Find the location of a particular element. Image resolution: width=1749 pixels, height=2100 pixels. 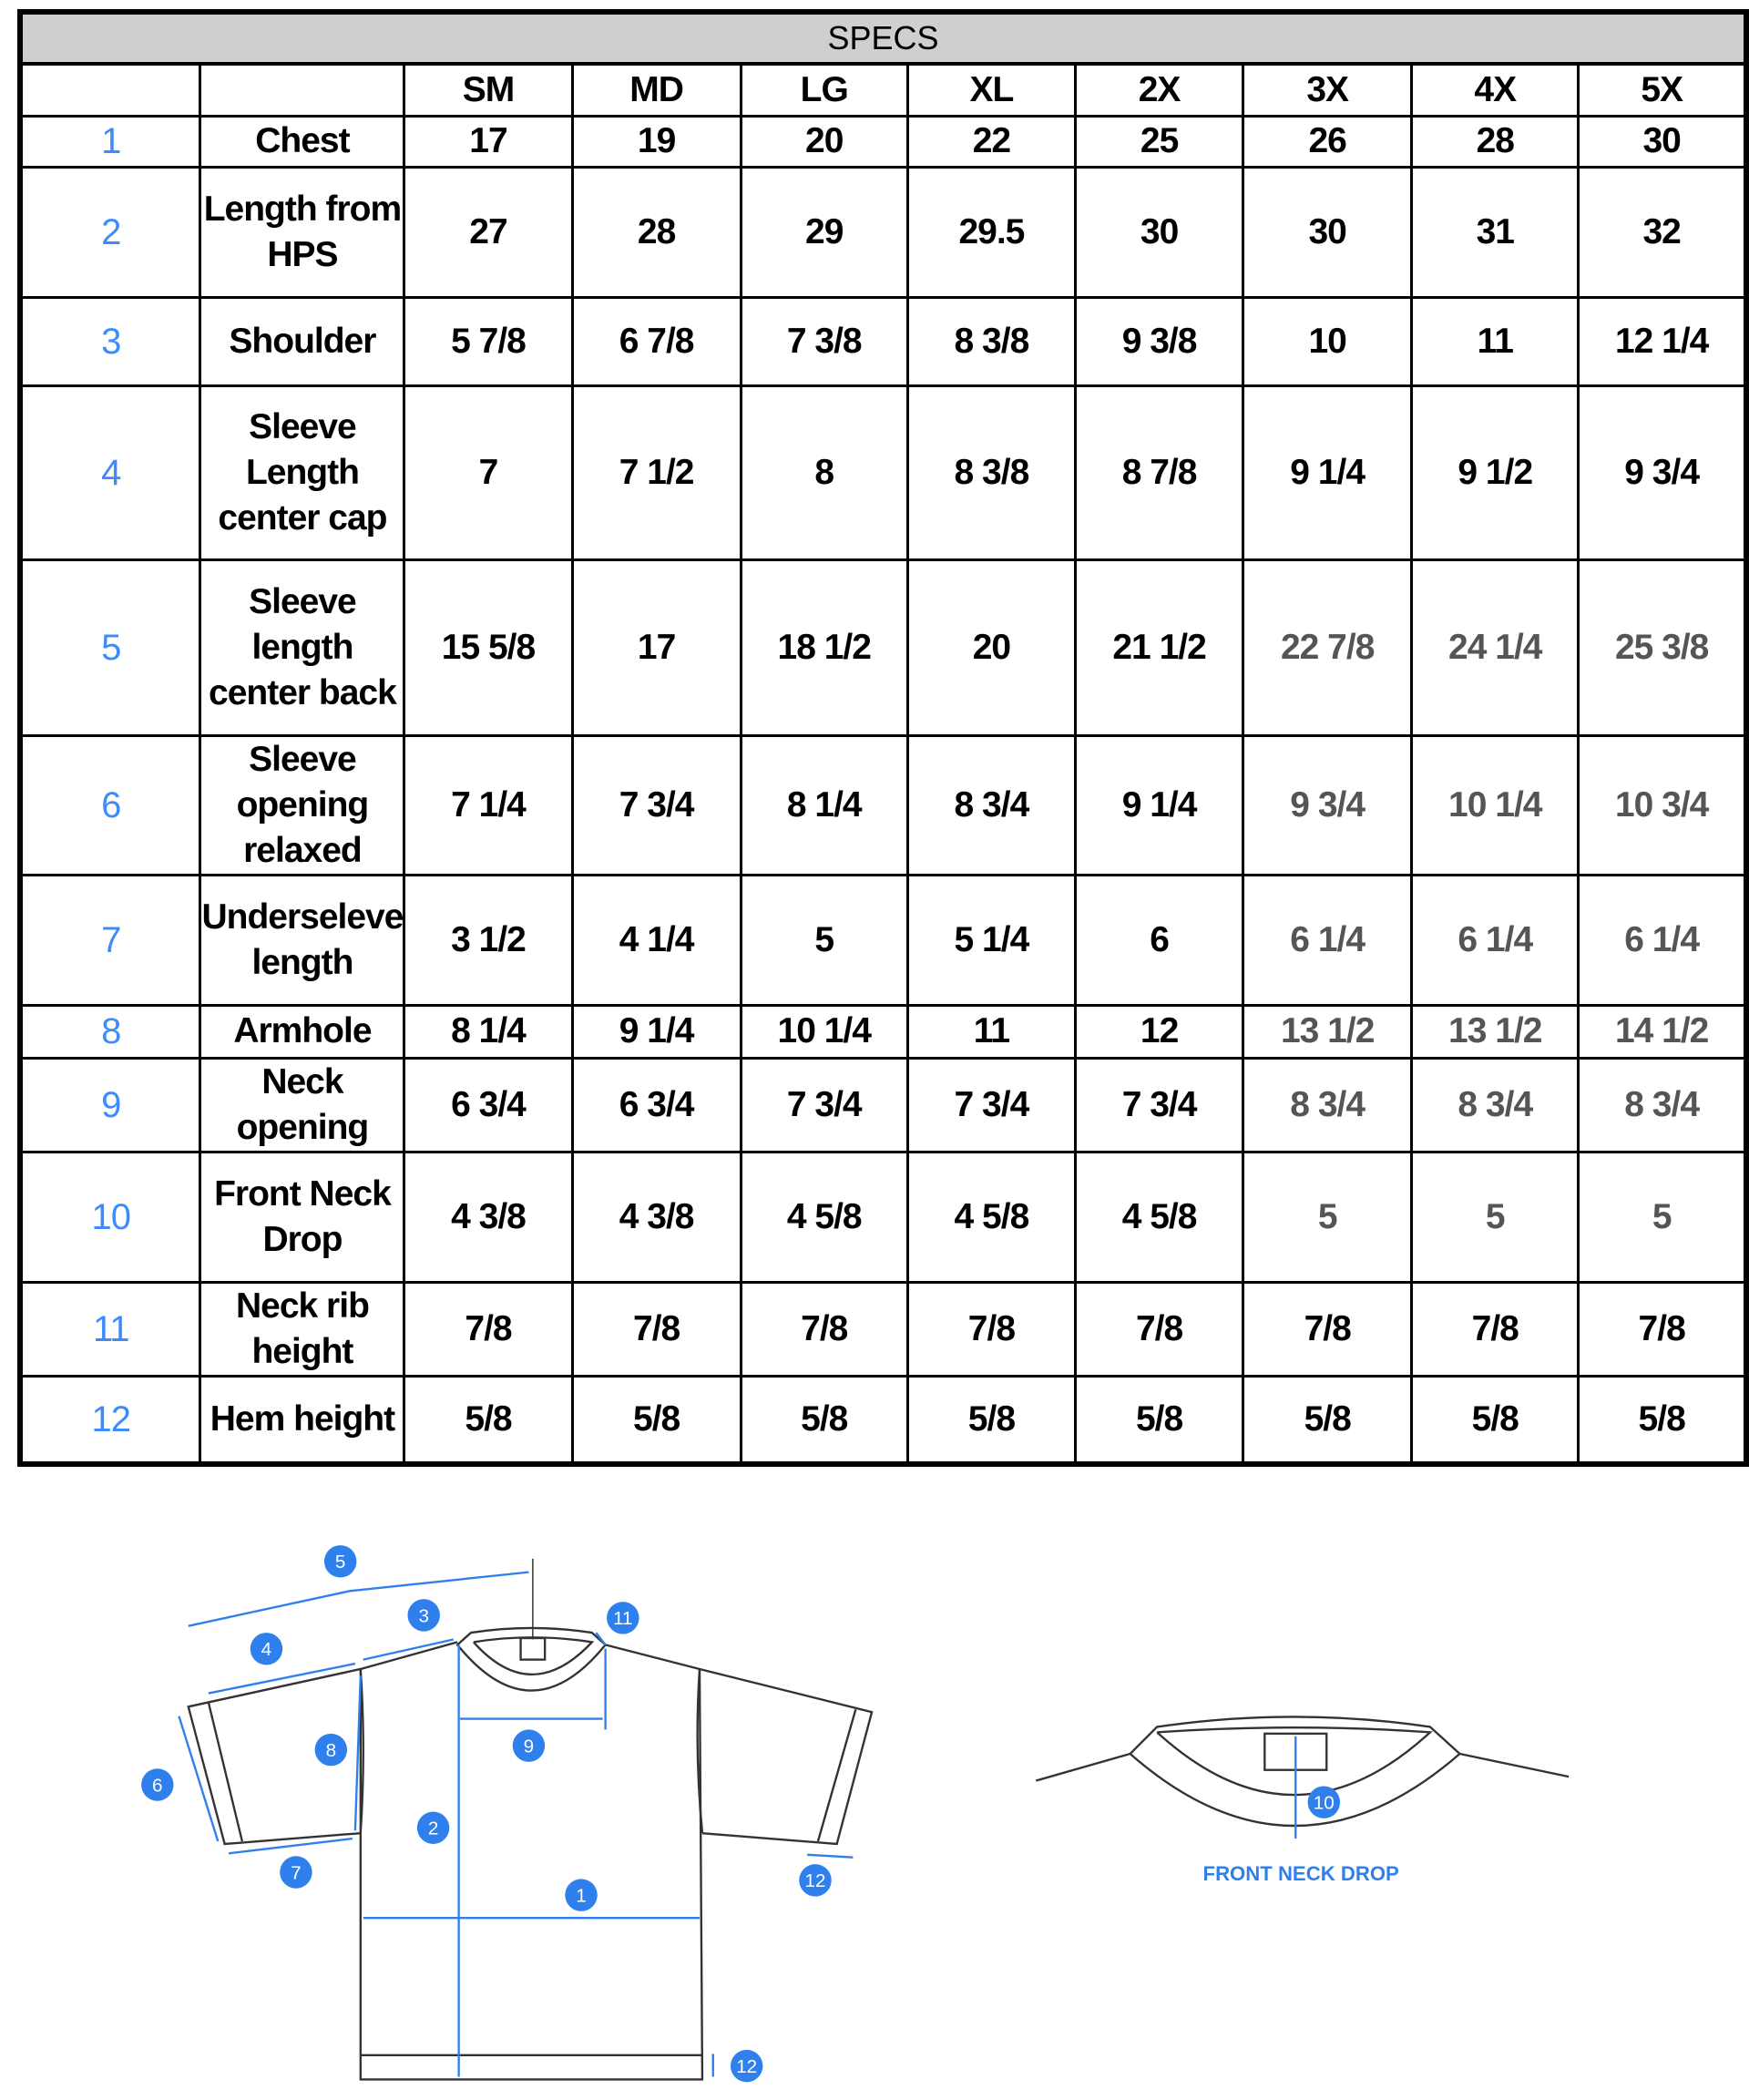

marker-number: 4 is located at coordinates (266, 1650).